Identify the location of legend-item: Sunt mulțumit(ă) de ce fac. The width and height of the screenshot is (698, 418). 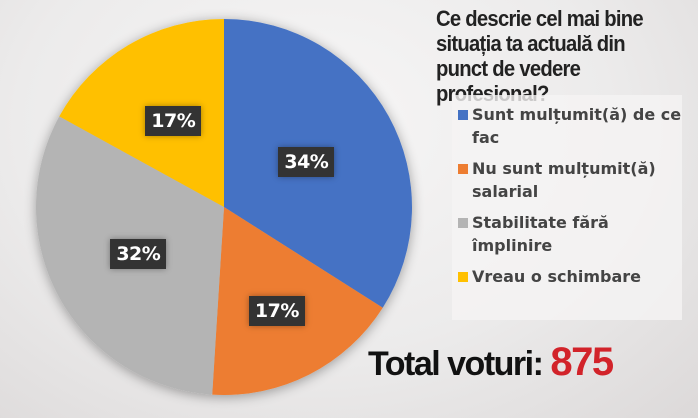
(567, 126).